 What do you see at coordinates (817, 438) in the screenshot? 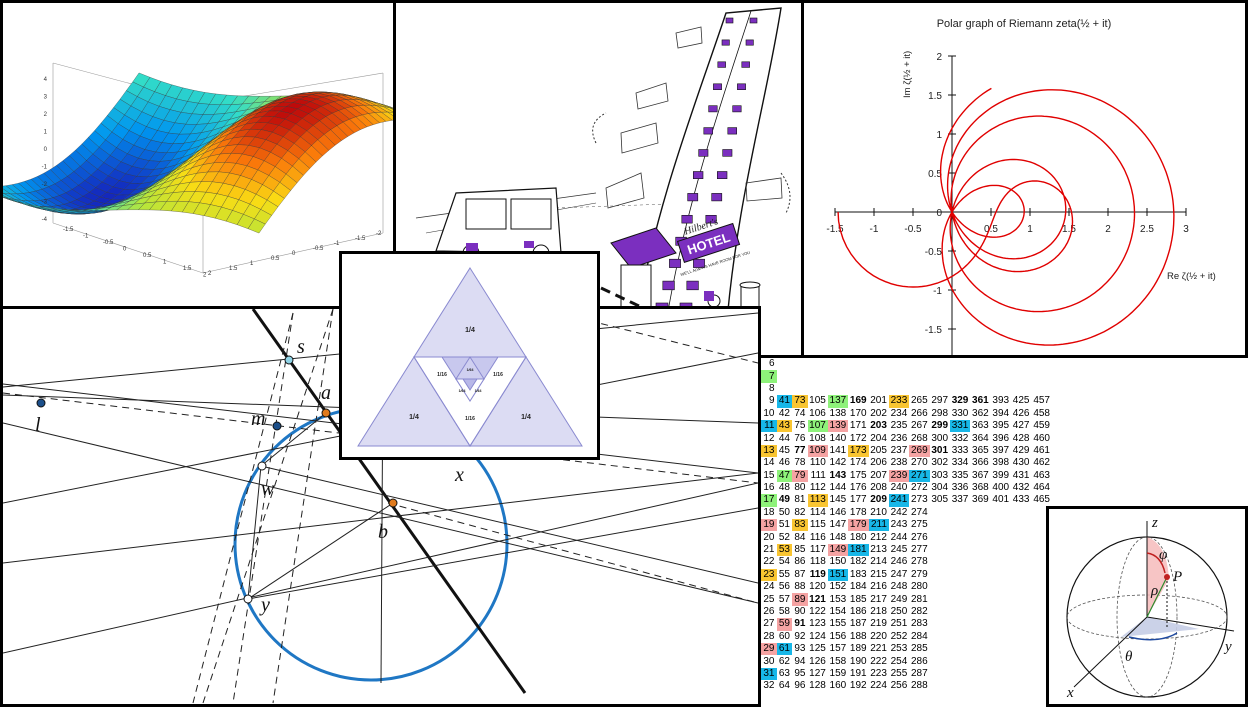
I see `table-cell: 108` at bounding box center [817, 438].